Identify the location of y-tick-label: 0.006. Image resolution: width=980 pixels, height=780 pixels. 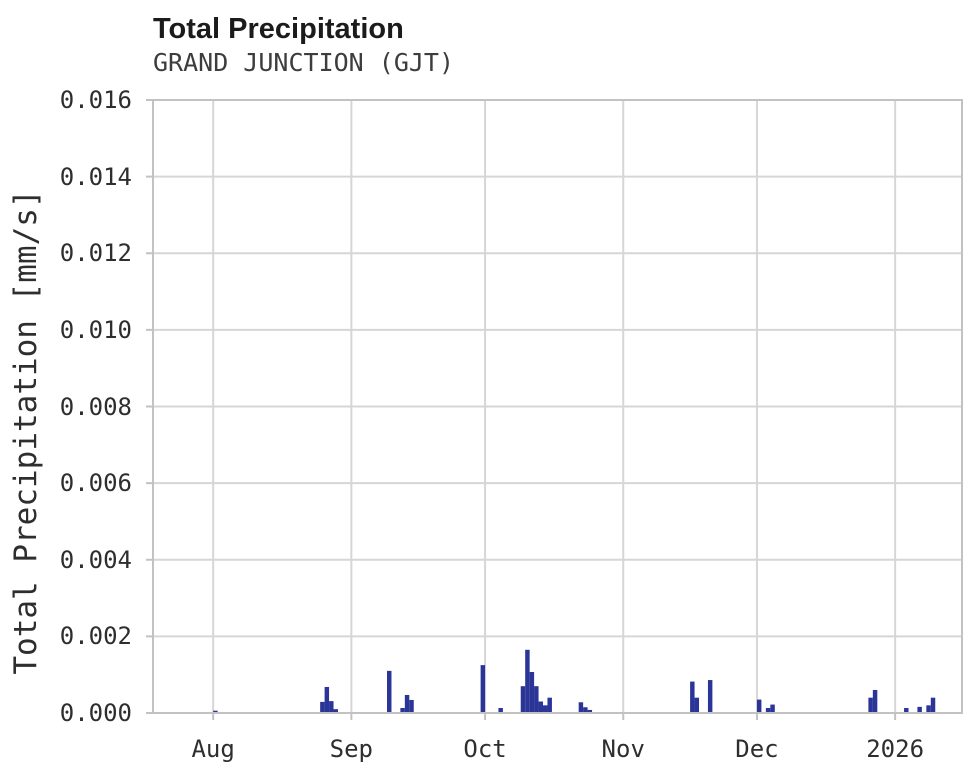
(95, 483).